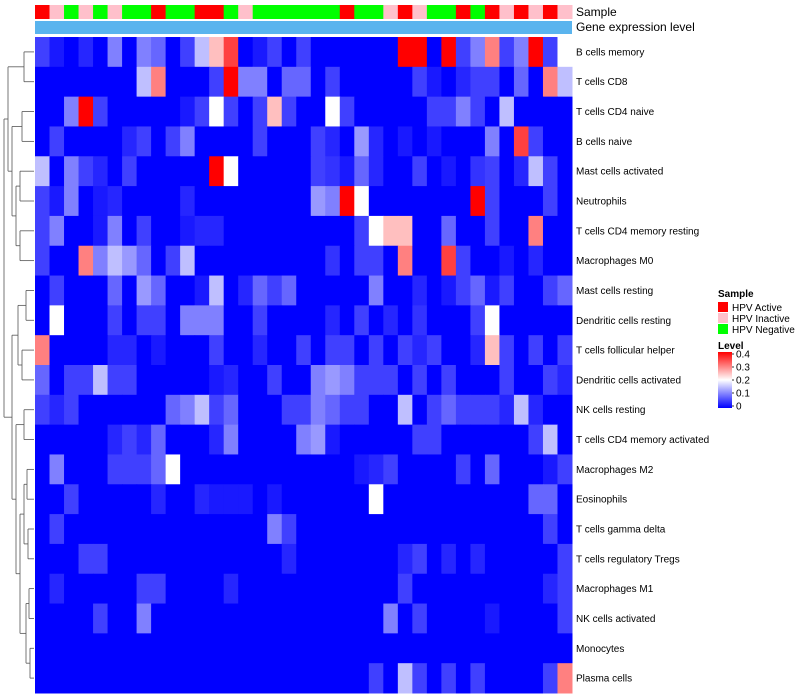 This screenshot has width=800, height=700. I want to click on row-label: Dendritic cells activated, so click(628, 380).